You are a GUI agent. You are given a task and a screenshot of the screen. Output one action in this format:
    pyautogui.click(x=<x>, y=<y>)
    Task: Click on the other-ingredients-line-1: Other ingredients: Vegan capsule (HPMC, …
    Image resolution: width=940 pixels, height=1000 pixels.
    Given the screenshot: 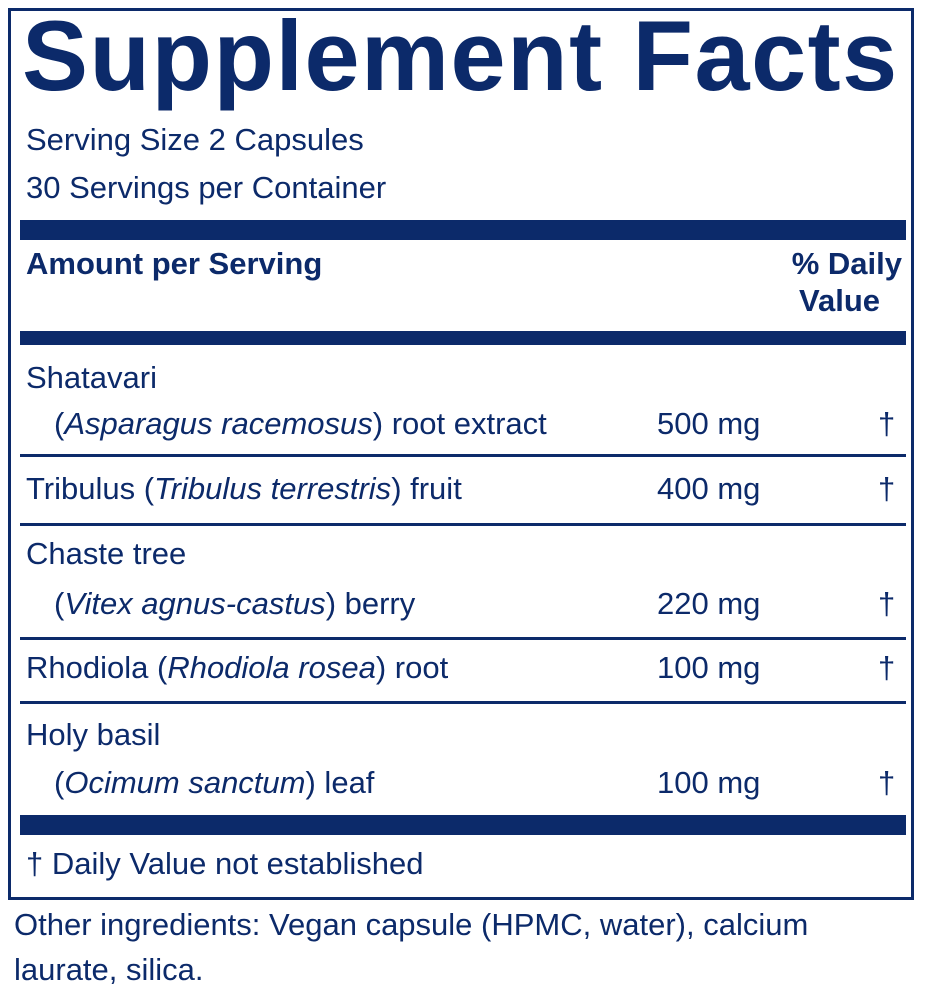 What is the action you would take?
    pyautogui.click(x=411, y=924)
    